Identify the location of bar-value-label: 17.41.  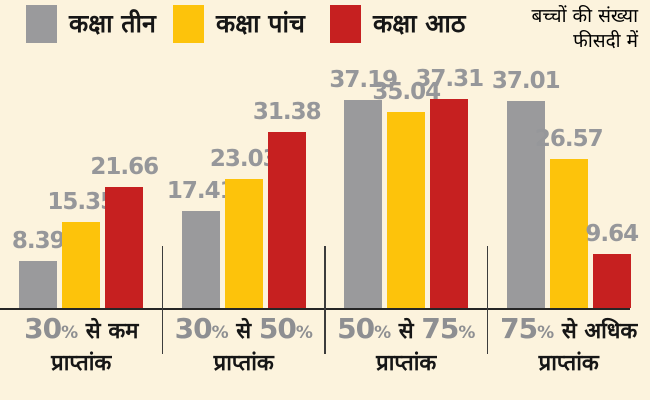
(201, 190).